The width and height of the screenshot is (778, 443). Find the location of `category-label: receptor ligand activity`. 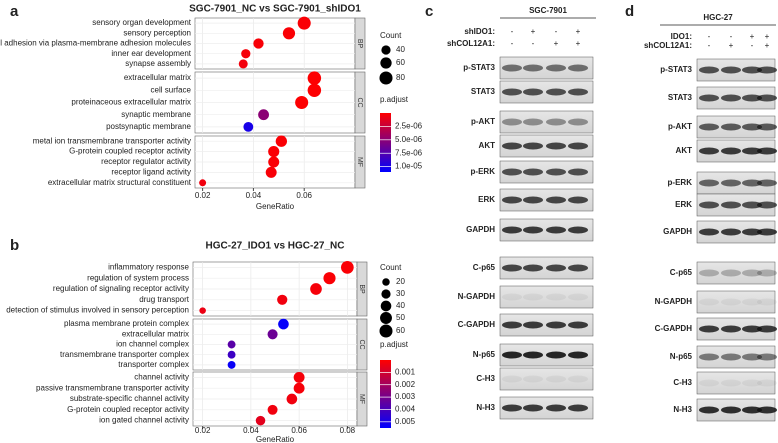

category-label: receptor ligand activity is located at coordinates (151, 172).